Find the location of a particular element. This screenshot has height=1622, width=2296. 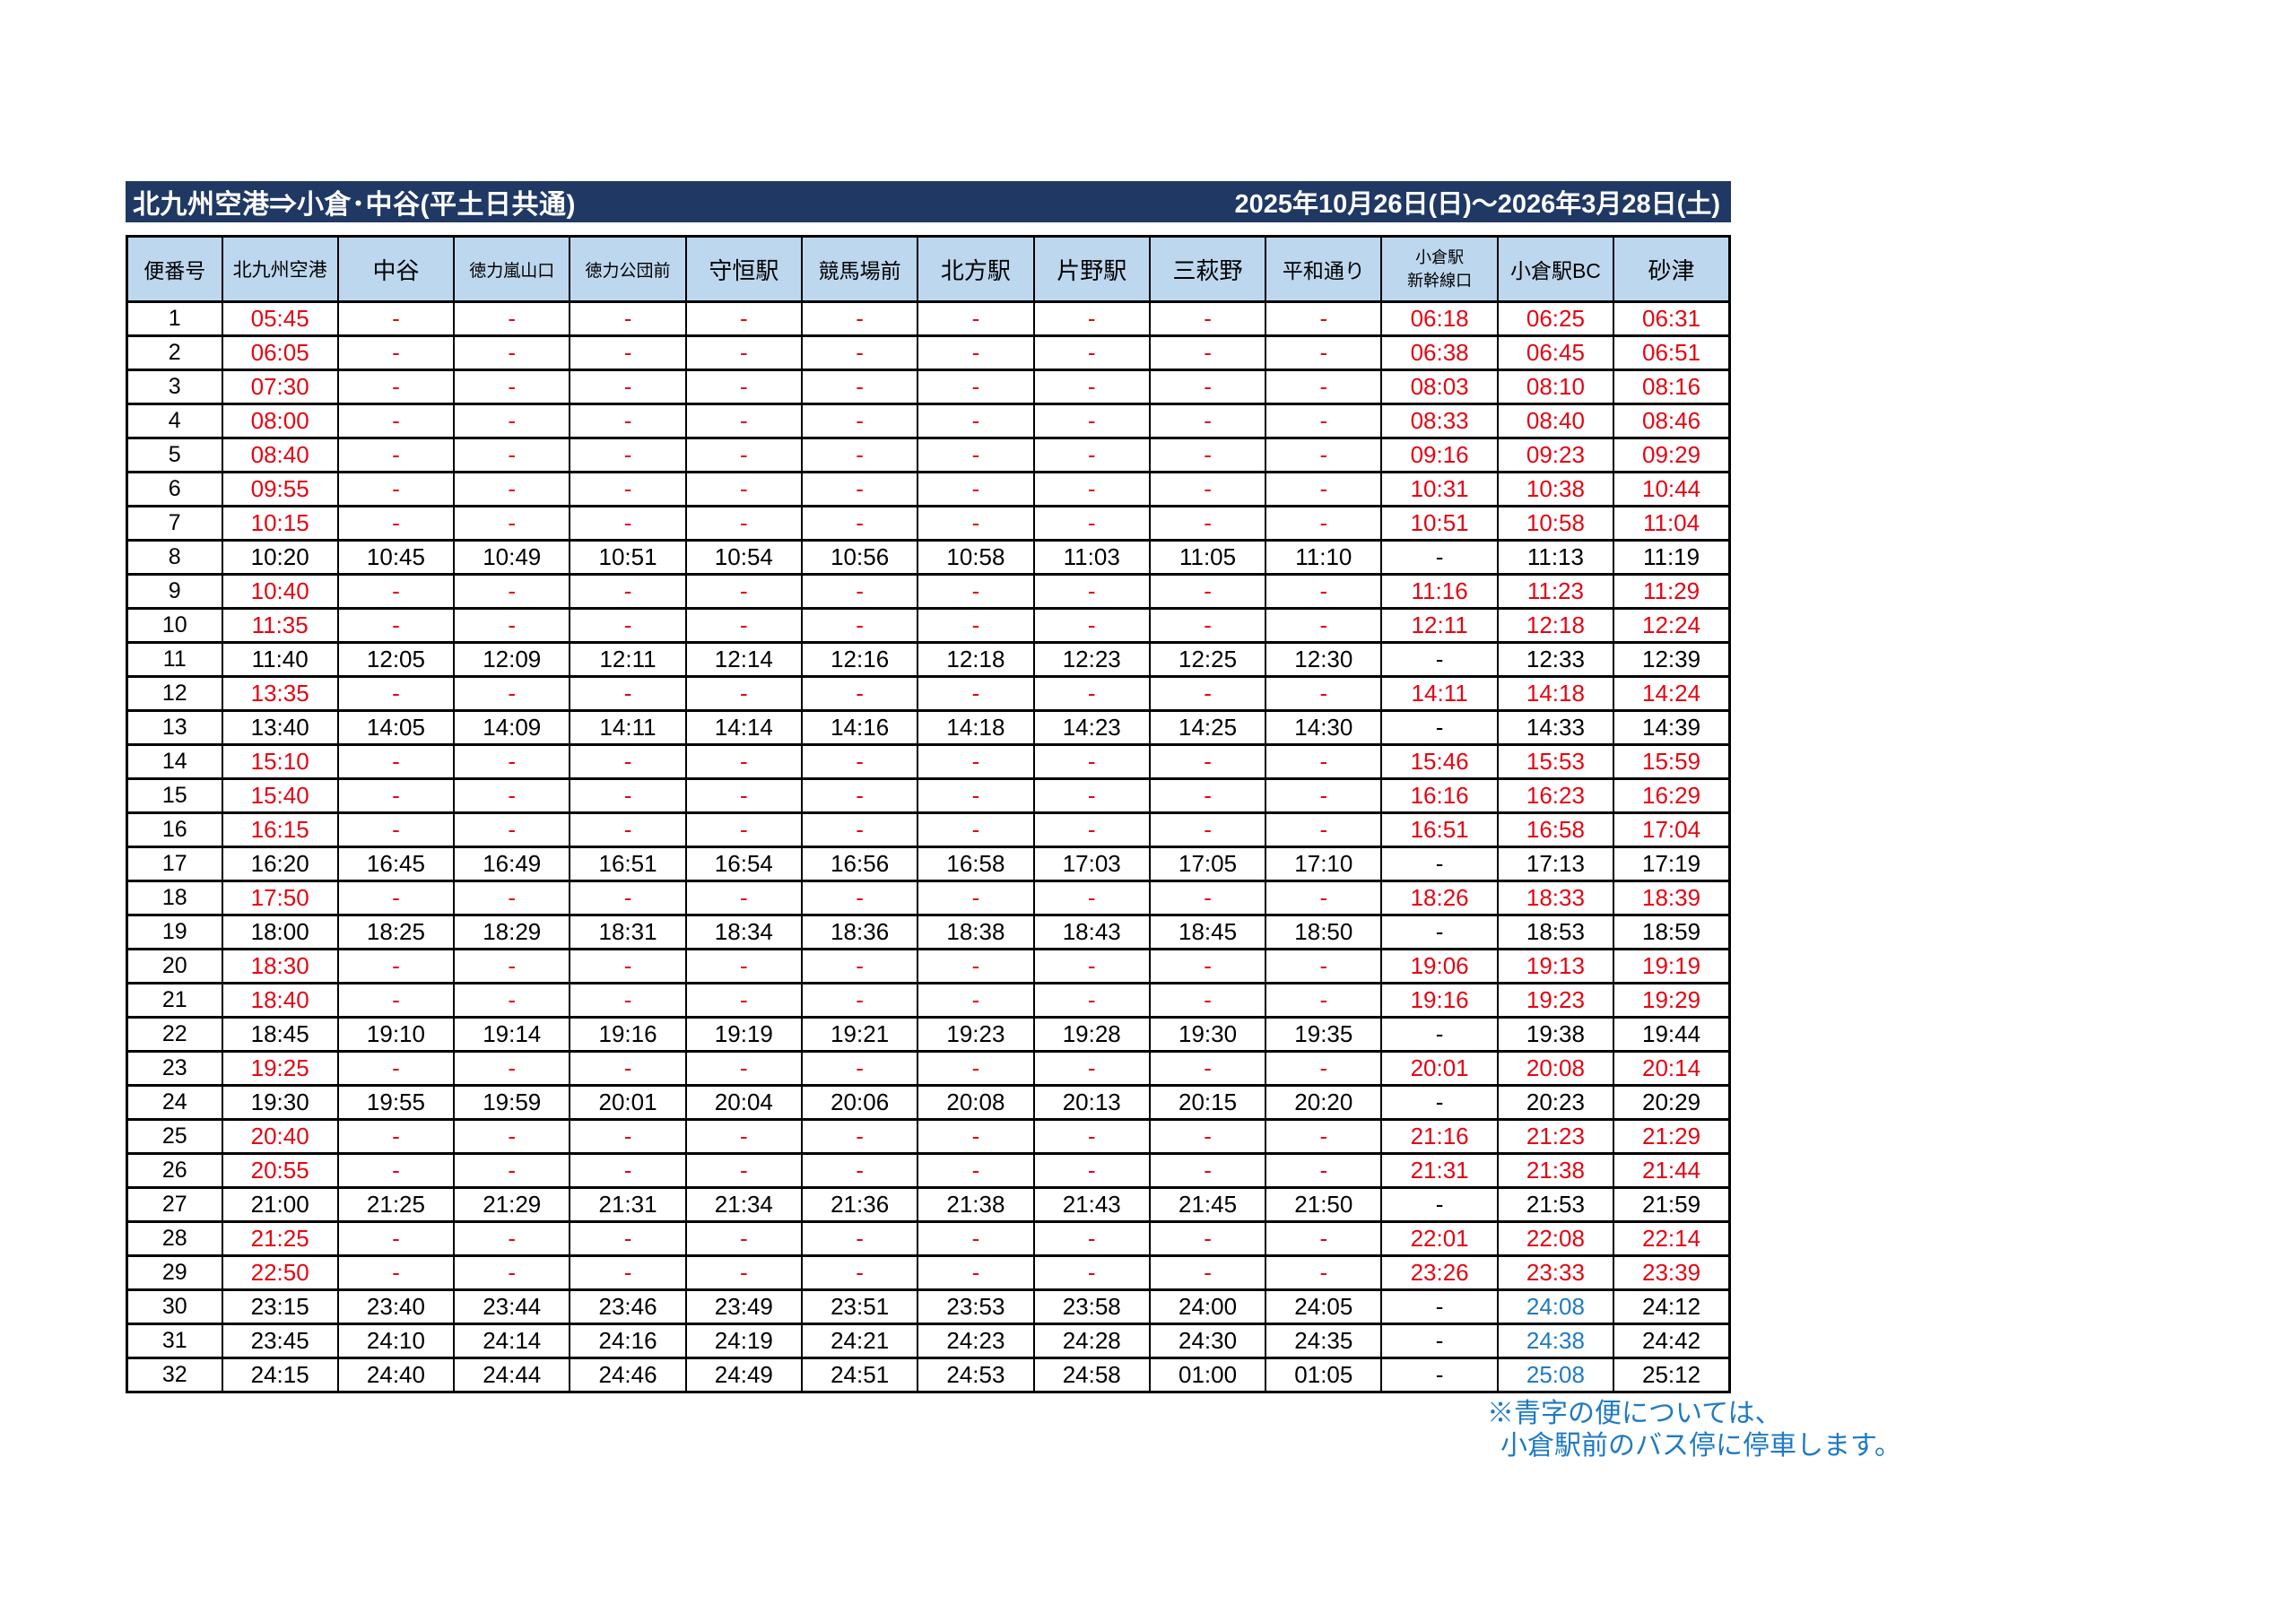

time-cell: 20:23 is located at coordinates (1555, 1102).